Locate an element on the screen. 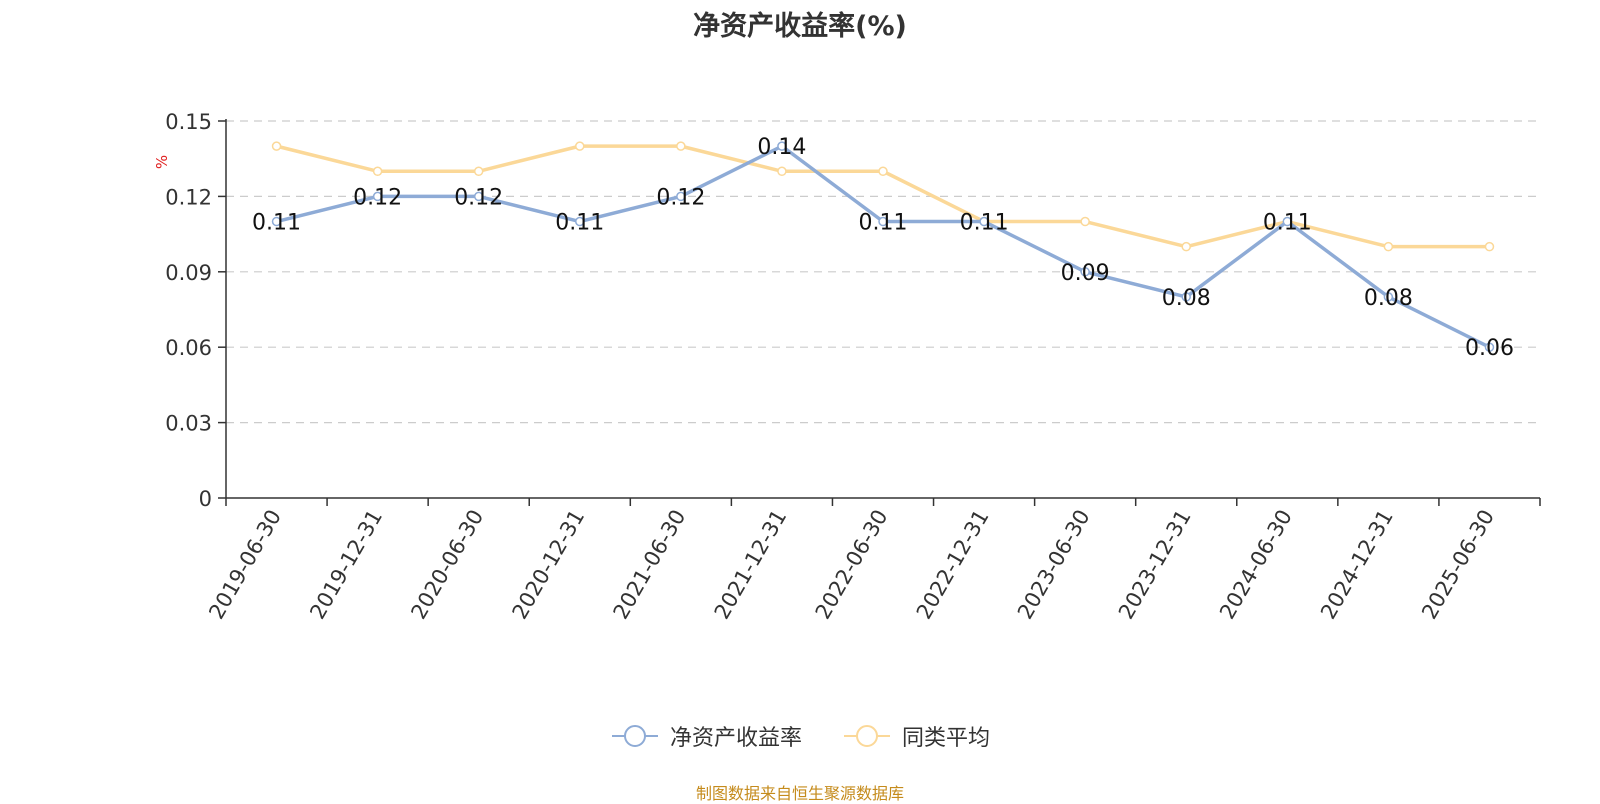  x-tick-label: 2023-06-30 is located at coordinates (1054, 565).